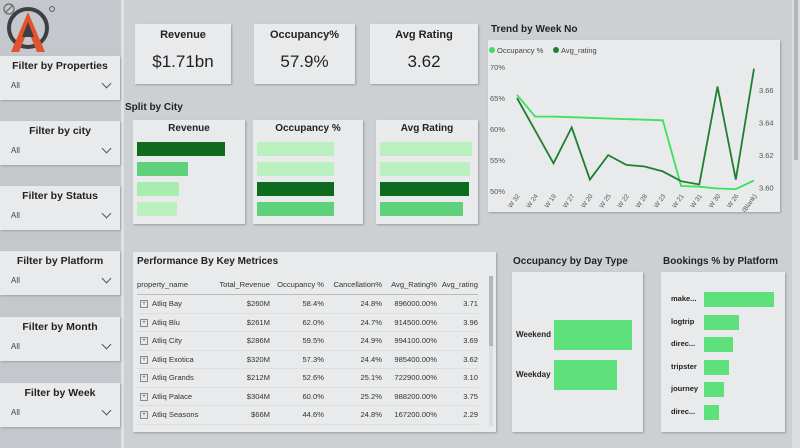 The image size is (800, 448). Describe the element at coordinates (60, 196) in the screenshot. I see `filter-status-title: Filter by Status` at that location.